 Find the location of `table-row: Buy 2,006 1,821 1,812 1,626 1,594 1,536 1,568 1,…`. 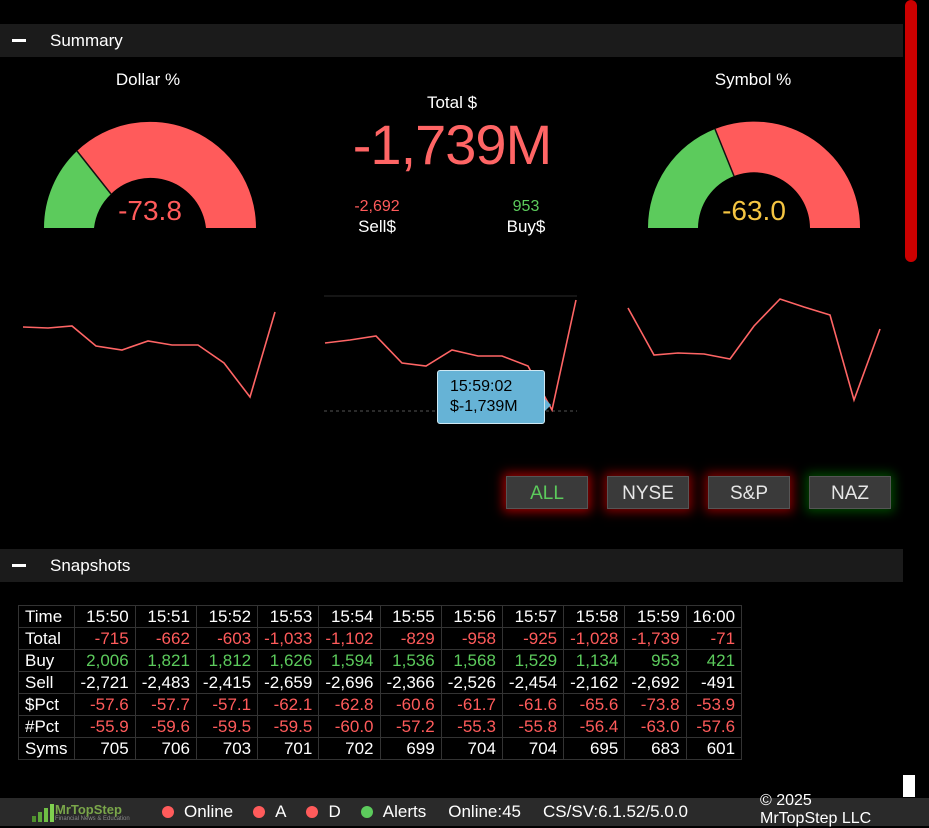

table-row: Buy 2,006 1,821 1,812 1,626 1,594 1,536 1,568 1,… is located at coordinates (380, 660).